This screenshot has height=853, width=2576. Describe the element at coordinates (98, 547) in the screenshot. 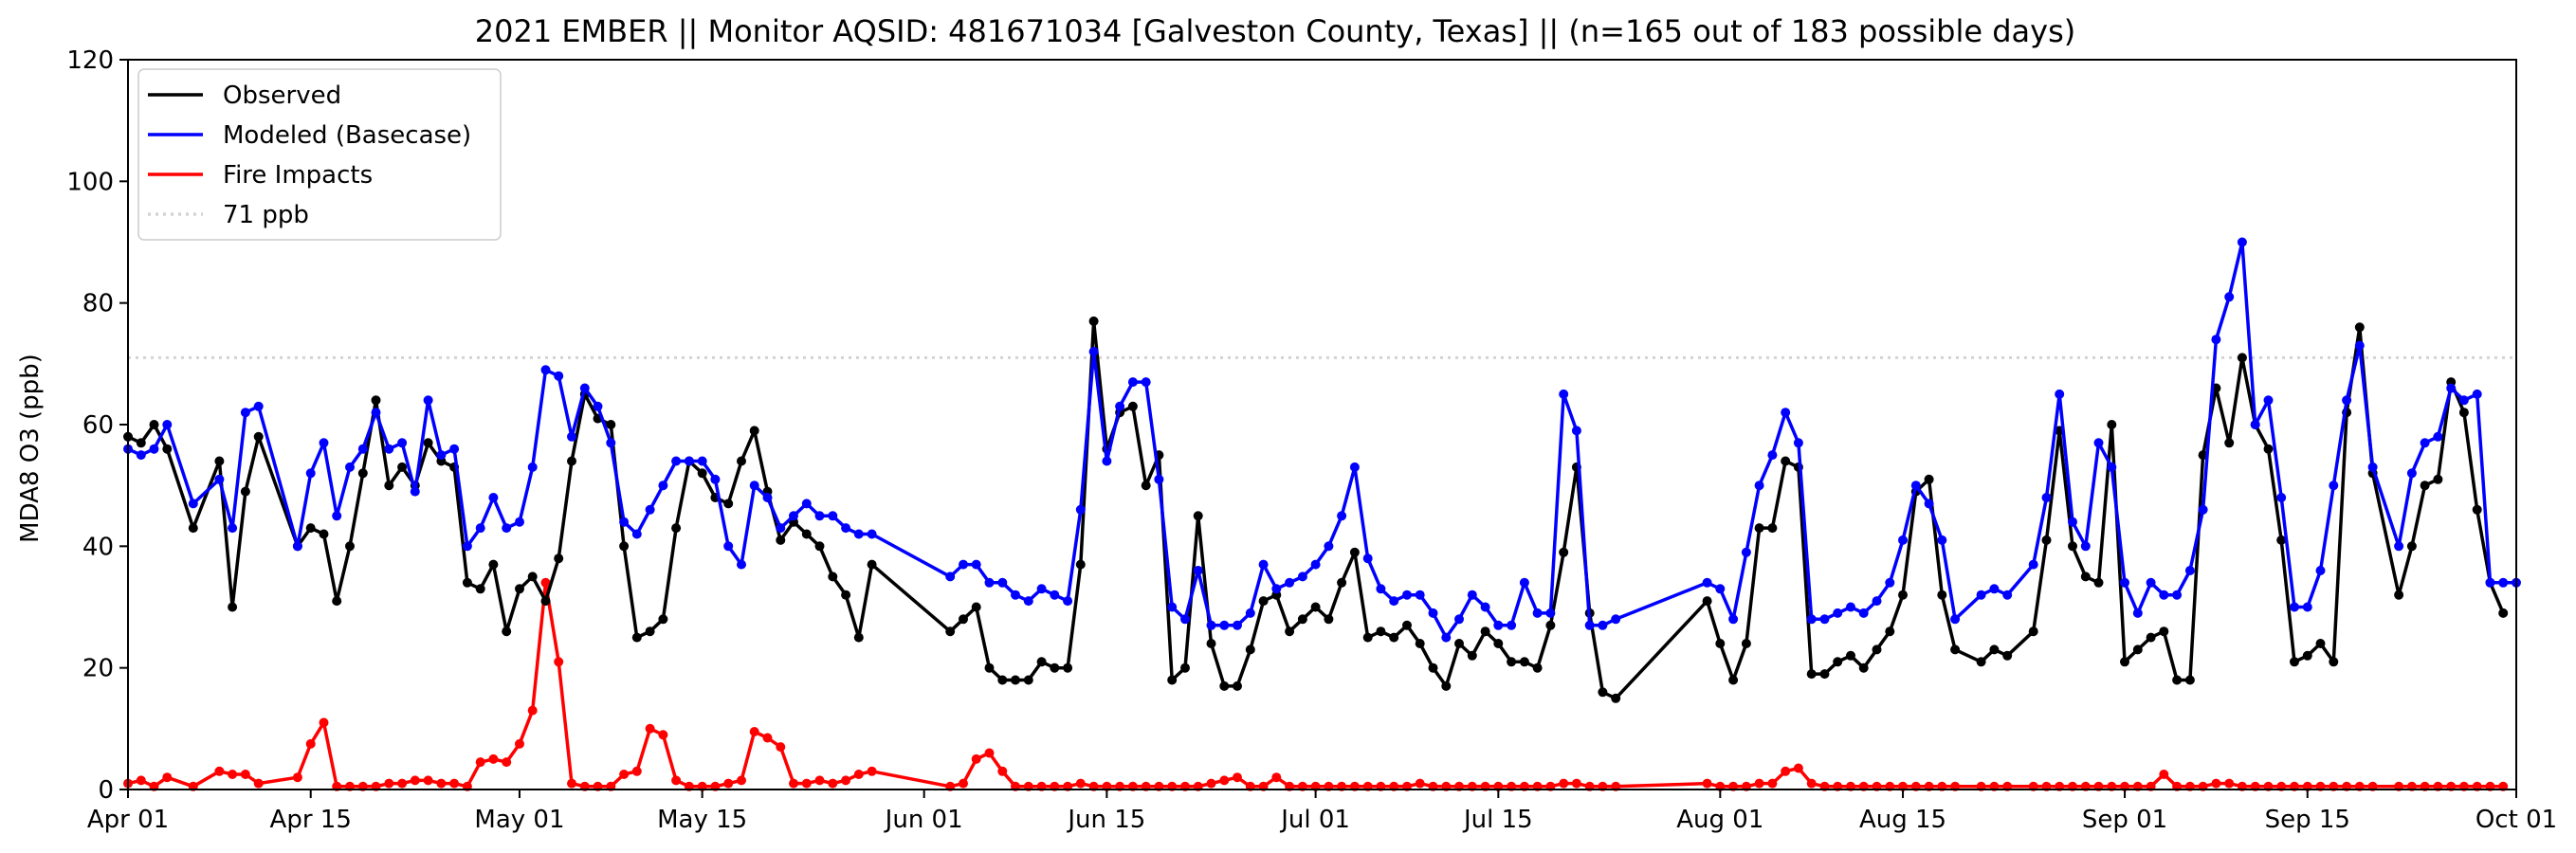

I see `y-tick-label: 40` at that location.